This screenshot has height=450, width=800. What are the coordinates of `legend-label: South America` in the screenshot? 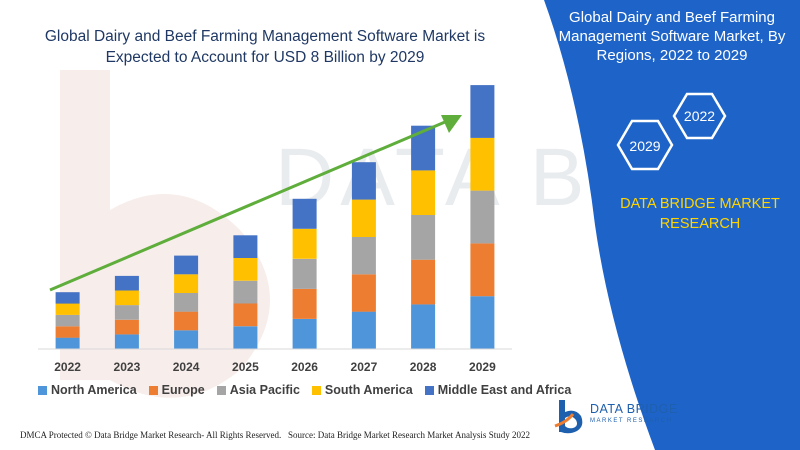 It's located at (368, 390).